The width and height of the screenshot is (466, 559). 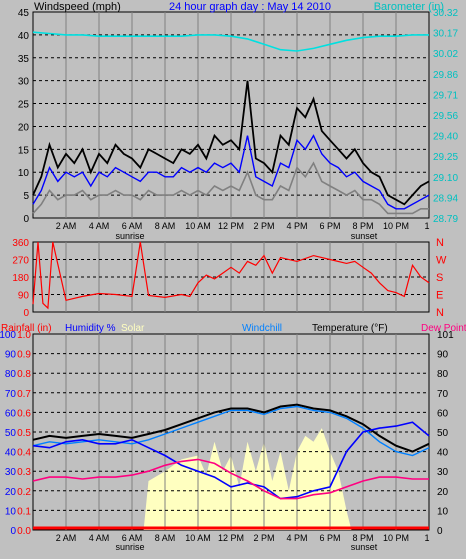 I want to click on legend-windchill: Windchill, so click(x=262, y=328).